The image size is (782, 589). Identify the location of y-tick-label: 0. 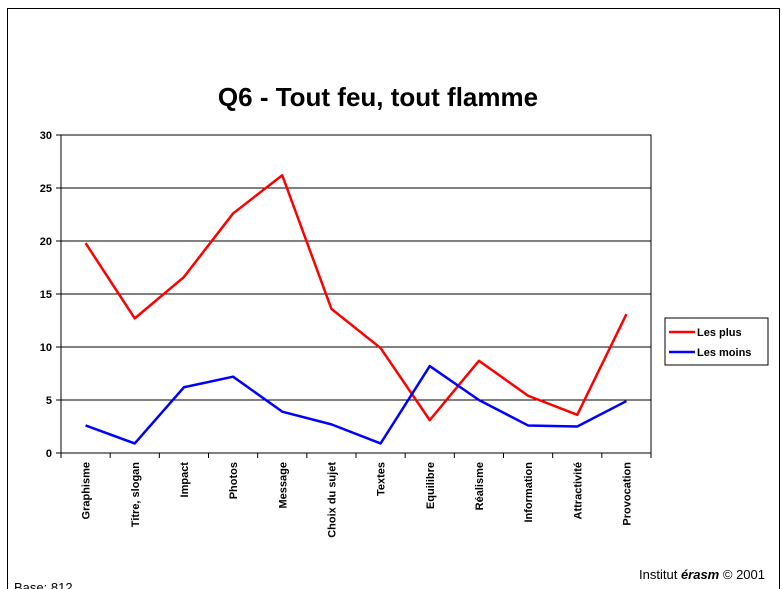
(49, 454).